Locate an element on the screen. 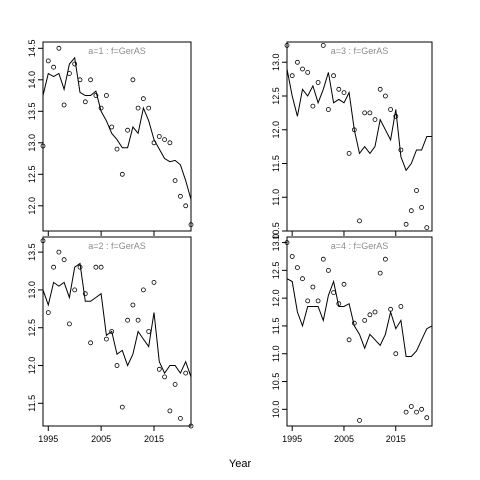 This screenshot has width=480, height=480. panel-1: a=1 : f=GerAS 12.0 12.5 13.0 13.5 14.0 14.5 is located at coordinates (110, 138).